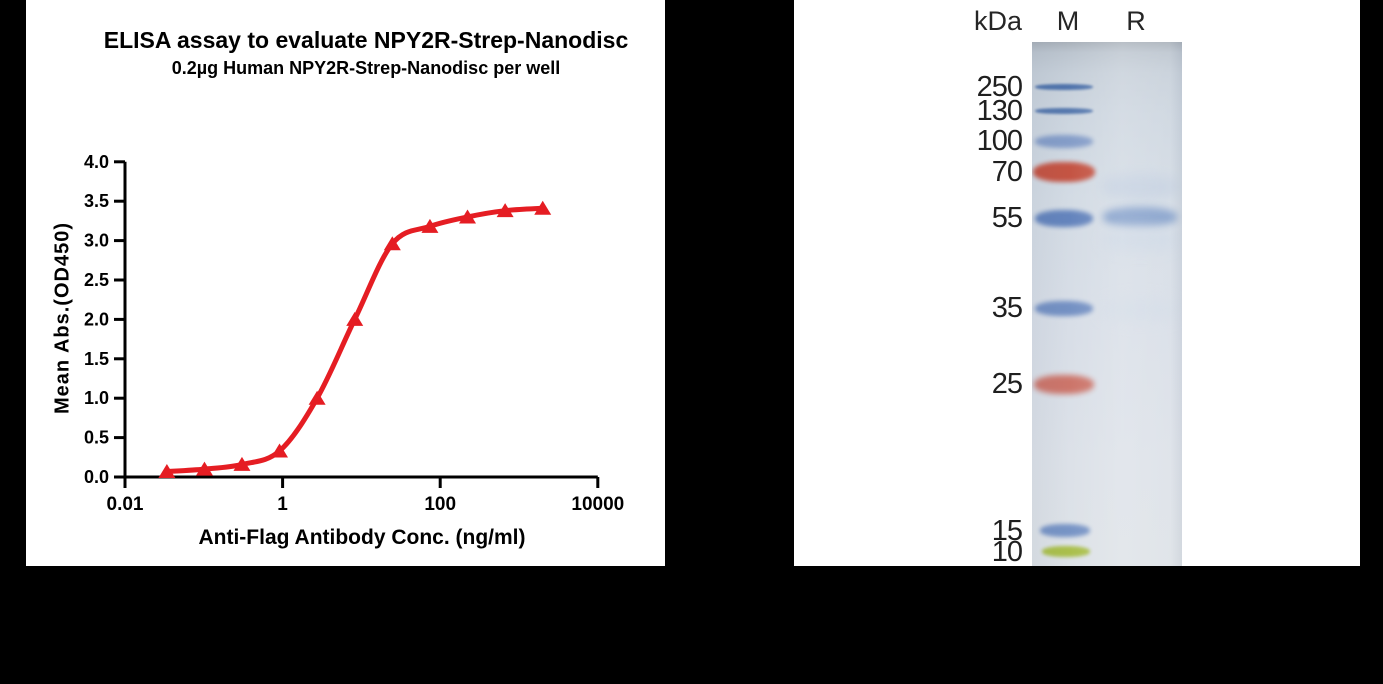 The height and width of the screenshot is (684, 1383). What do you see at coordinates (999, 87) in the screenshot?
I see `kda-label-250: 250` at bounding box center [999, 87].